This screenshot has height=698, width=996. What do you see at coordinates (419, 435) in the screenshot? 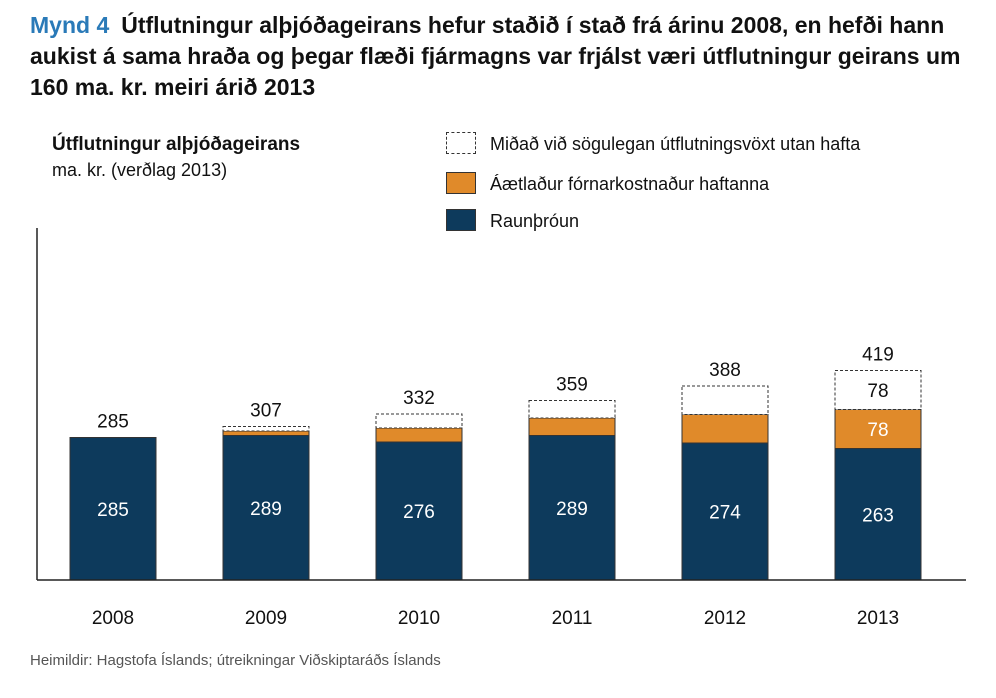
I see `bar-cost-2010` at bounding box center [419, 435].